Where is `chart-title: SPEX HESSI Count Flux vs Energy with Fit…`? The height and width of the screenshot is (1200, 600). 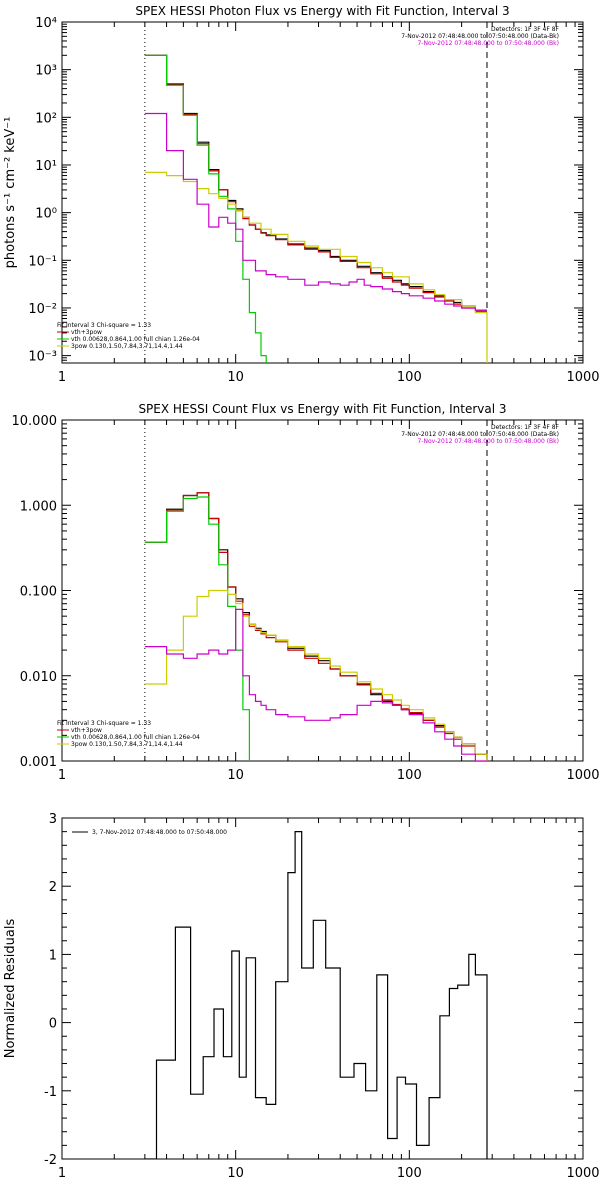
chart-title: SPEX HESSI Count Flux vs Energy with Fit… is located at coordinates (322, 409).